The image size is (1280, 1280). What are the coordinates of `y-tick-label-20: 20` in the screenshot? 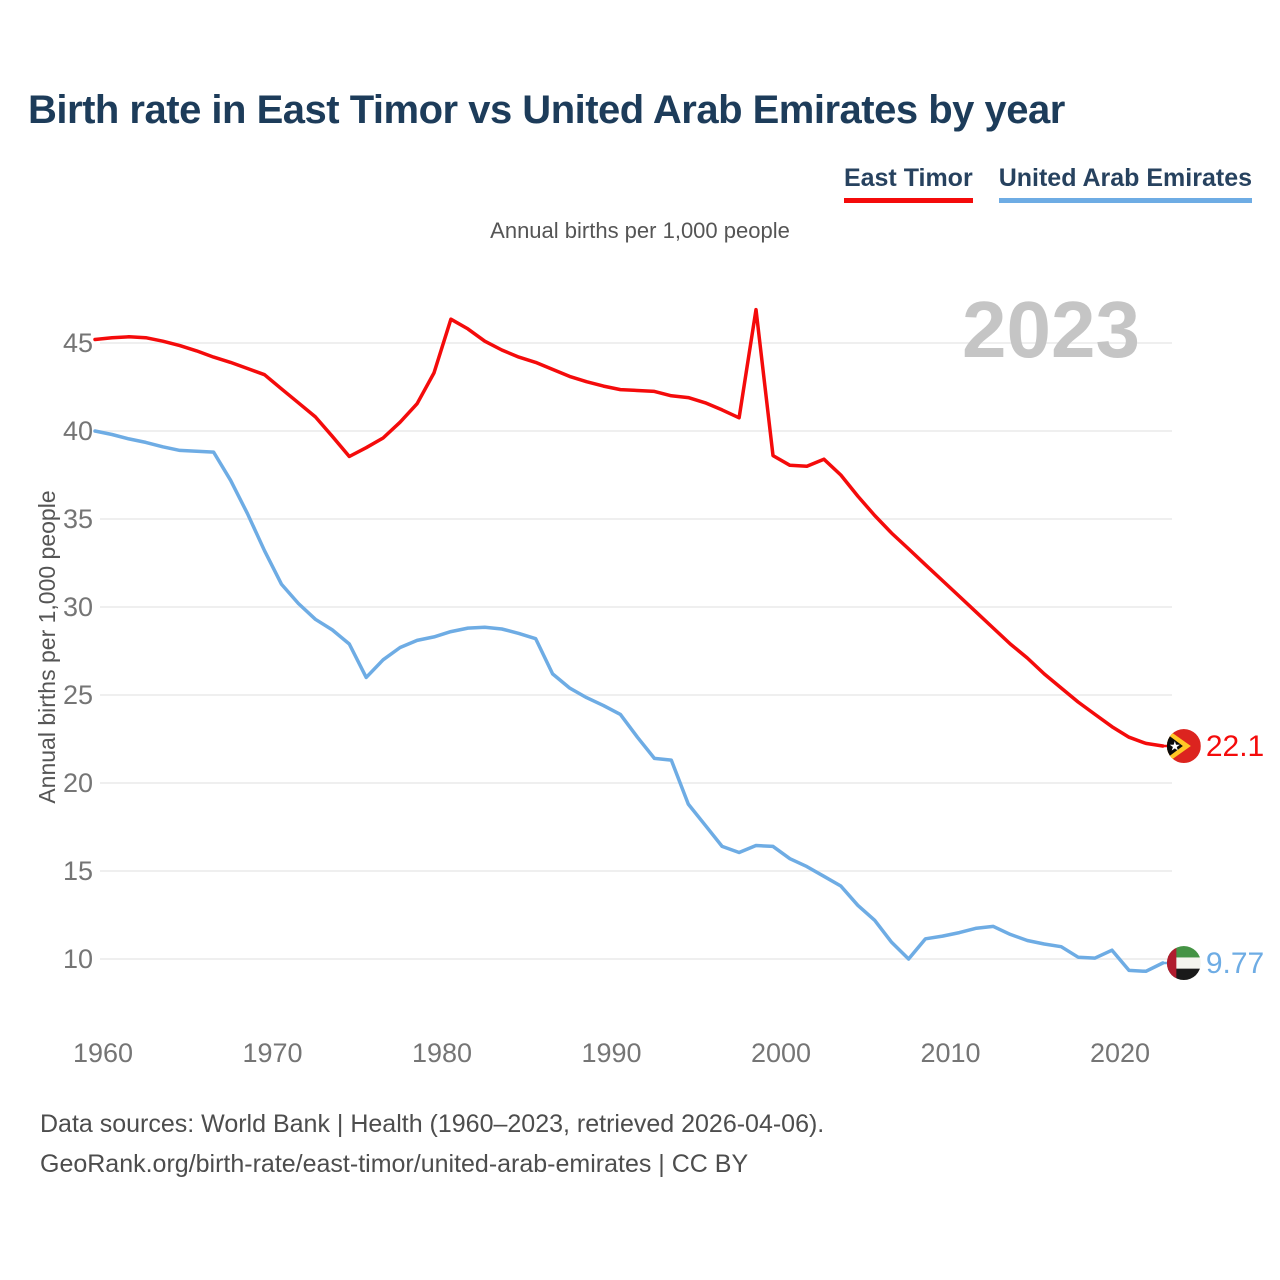 It's located at (78, 783).